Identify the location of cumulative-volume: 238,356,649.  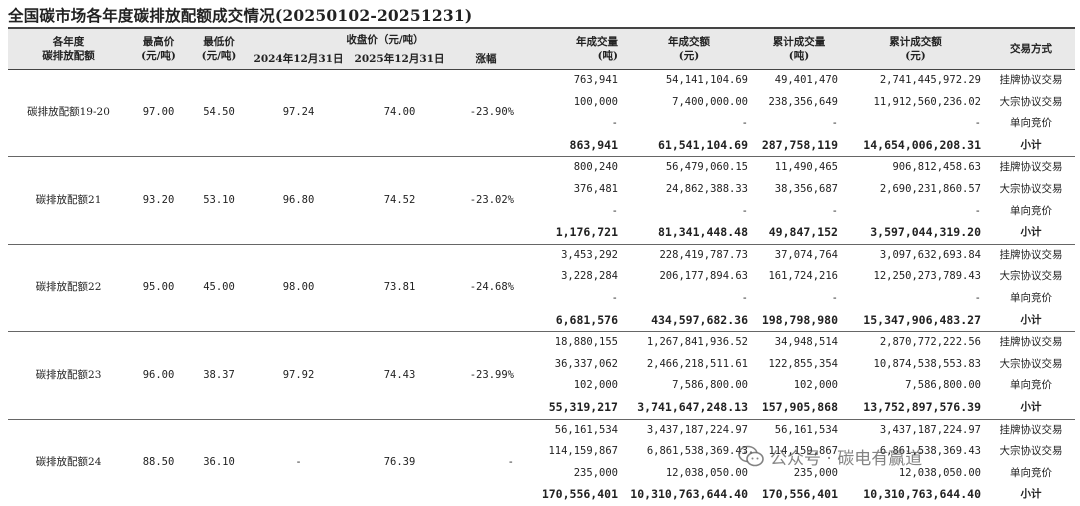
(803, 101).